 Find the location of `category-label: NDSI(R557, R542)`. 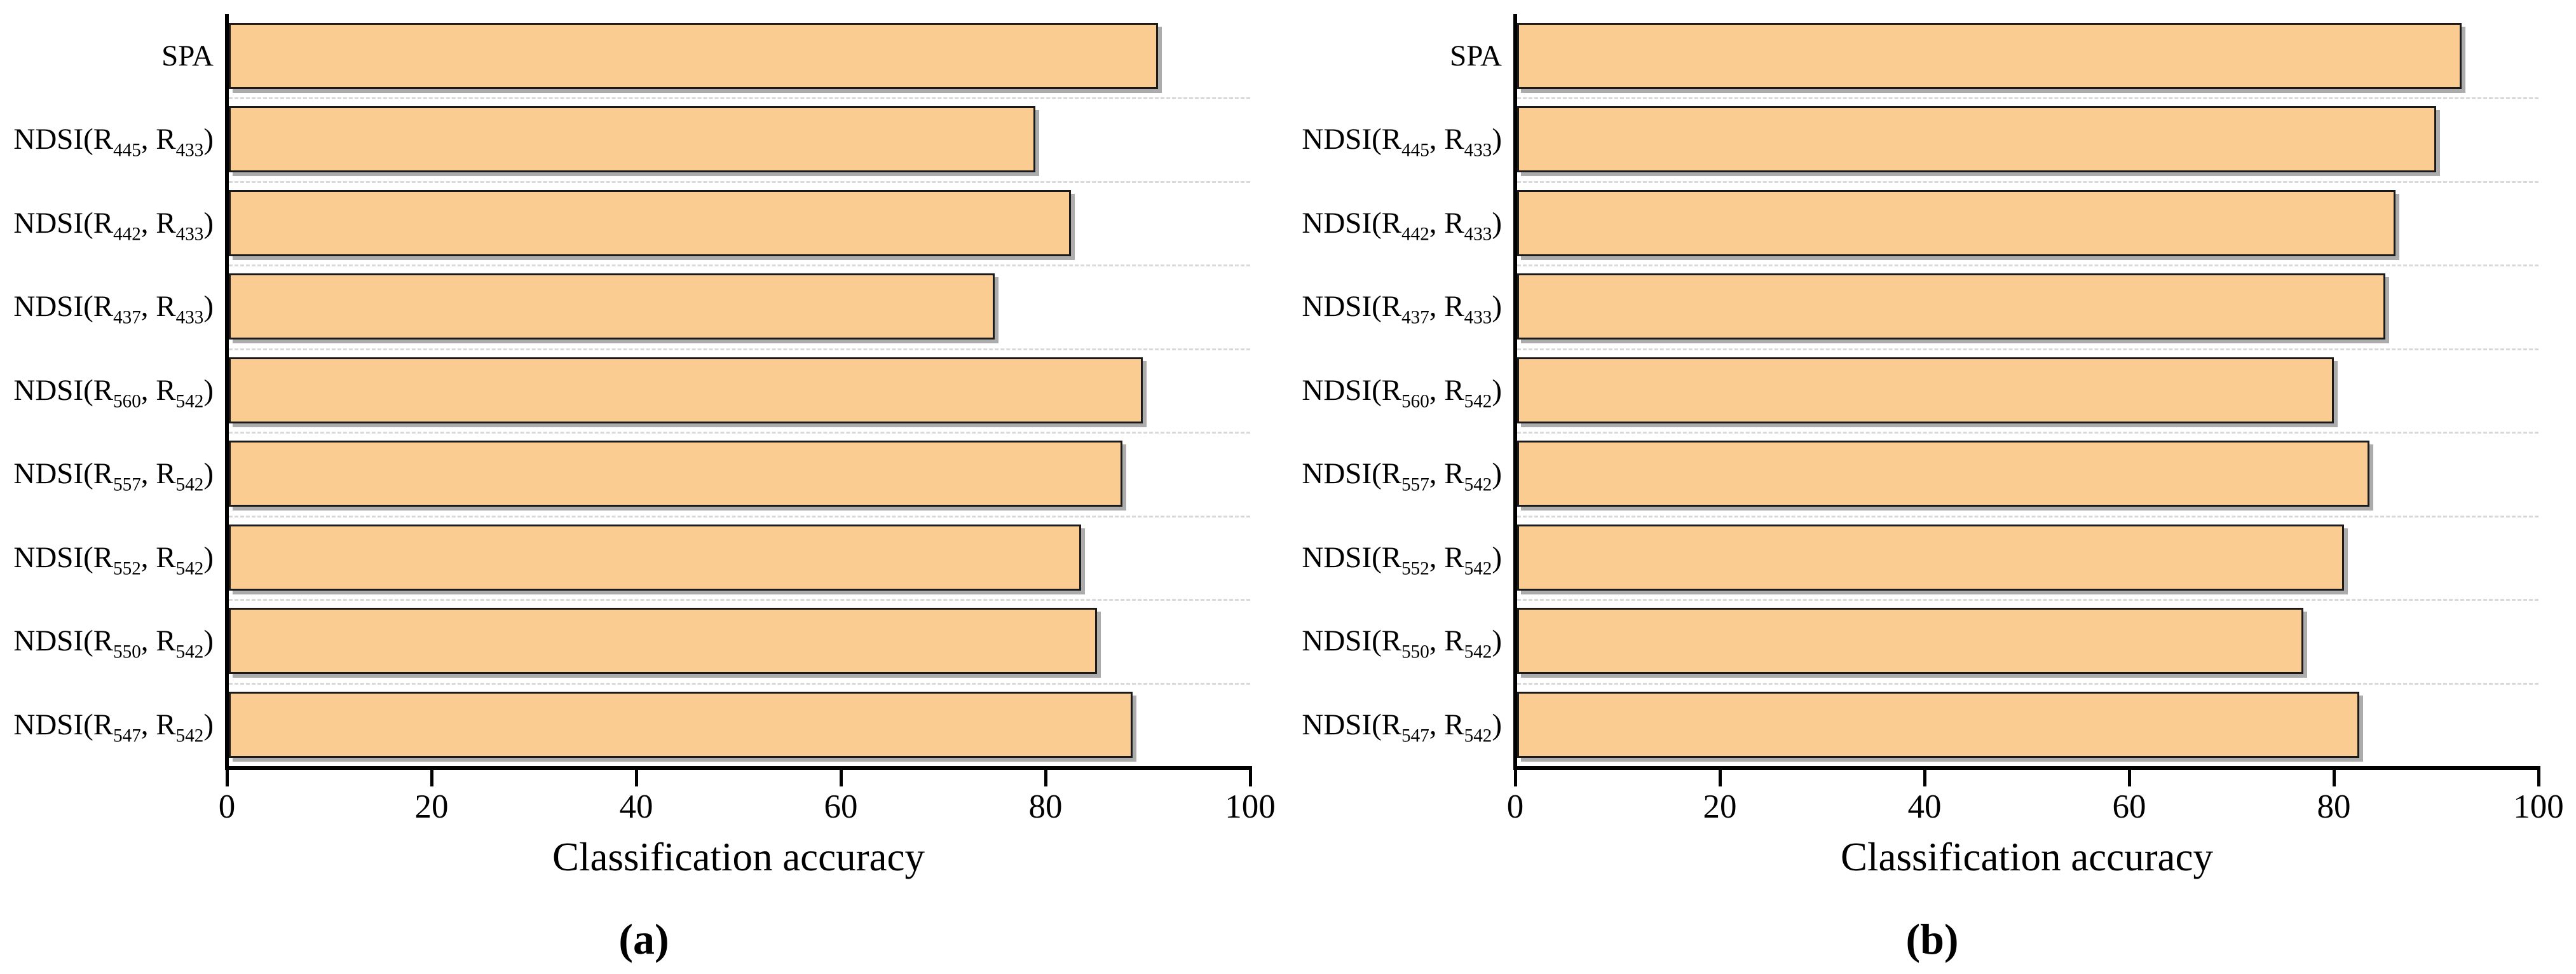

category-label: NDSI(R557, R542) is located at coordinates (1395, 474).